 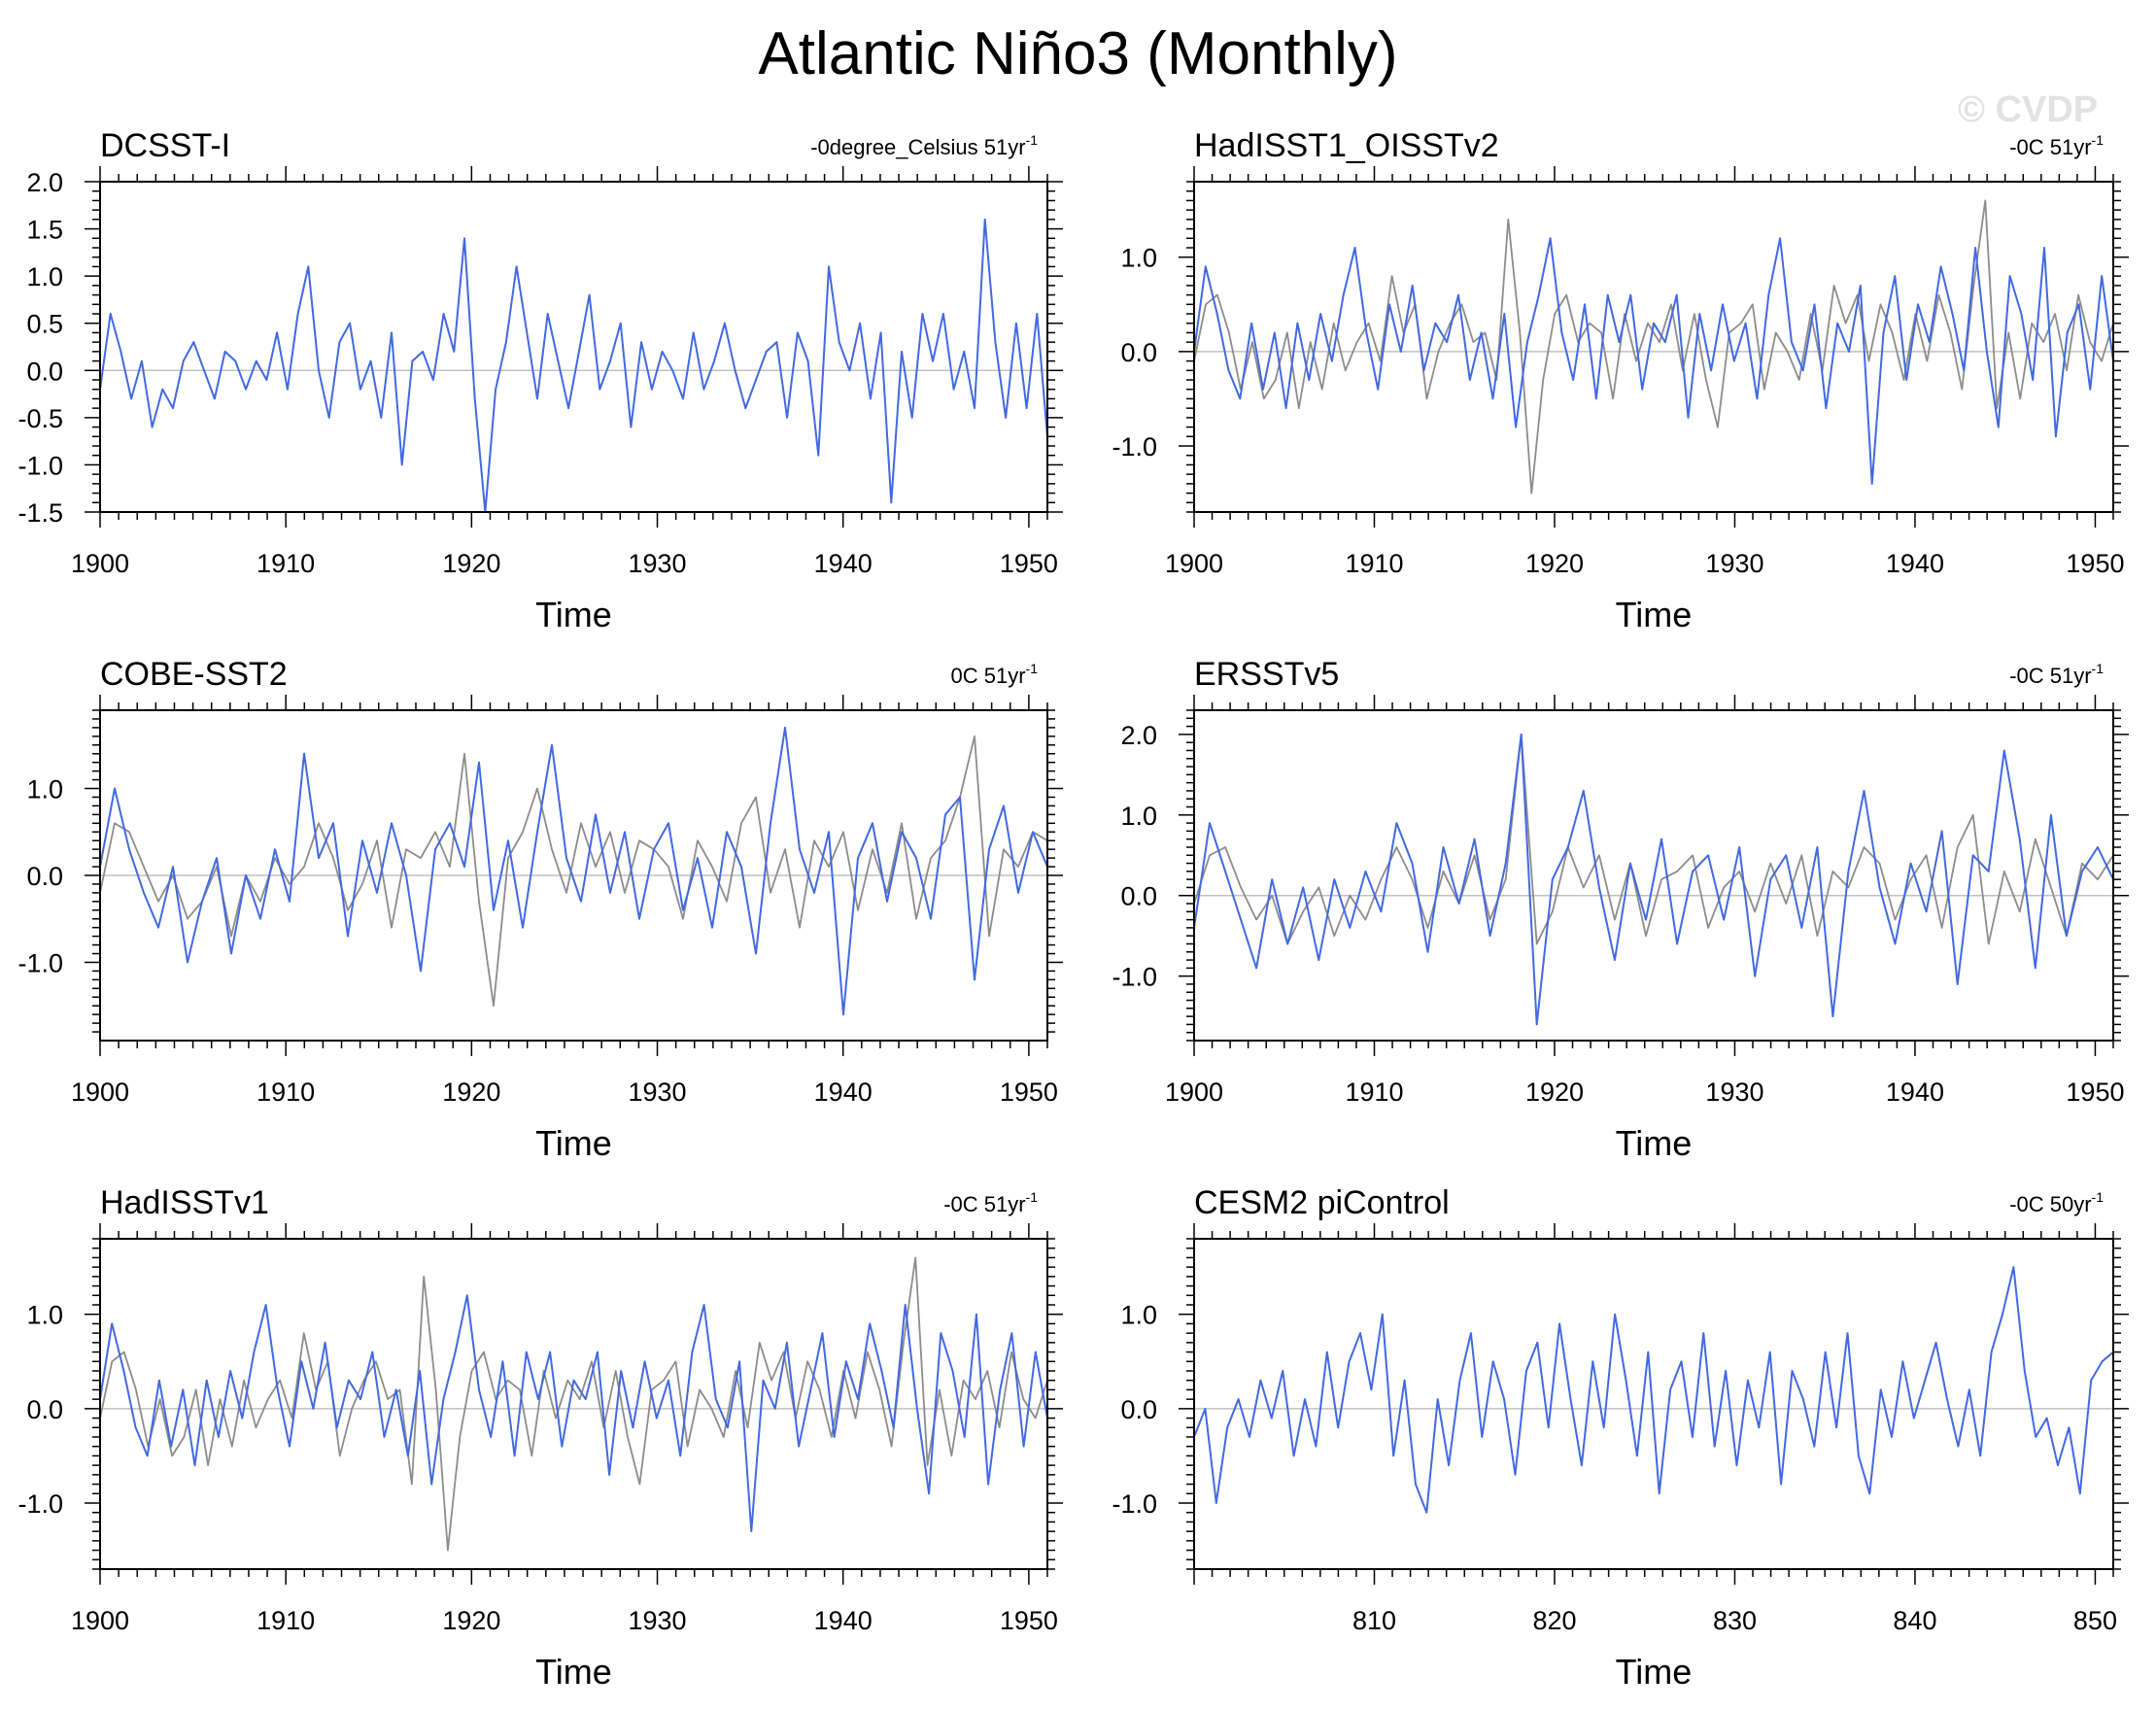 What do you see at coordinates (1346, 145) in the screenshot?
I see `panel-title: HadISST1_OISSTv2` at bounding box center [1346, 145].